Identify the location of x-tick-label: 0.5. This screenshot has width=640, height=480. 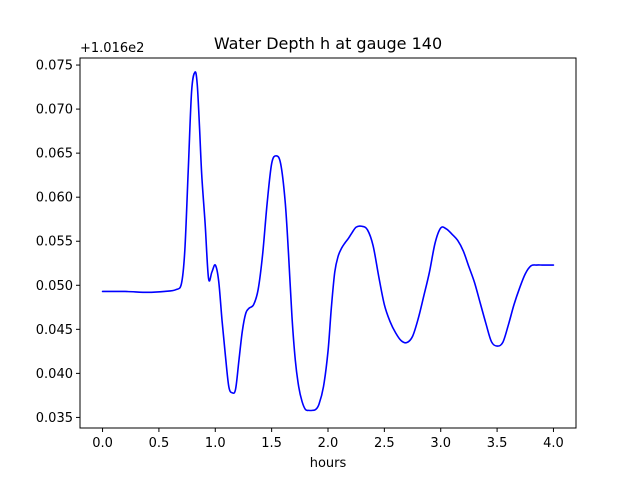
(159, 443).